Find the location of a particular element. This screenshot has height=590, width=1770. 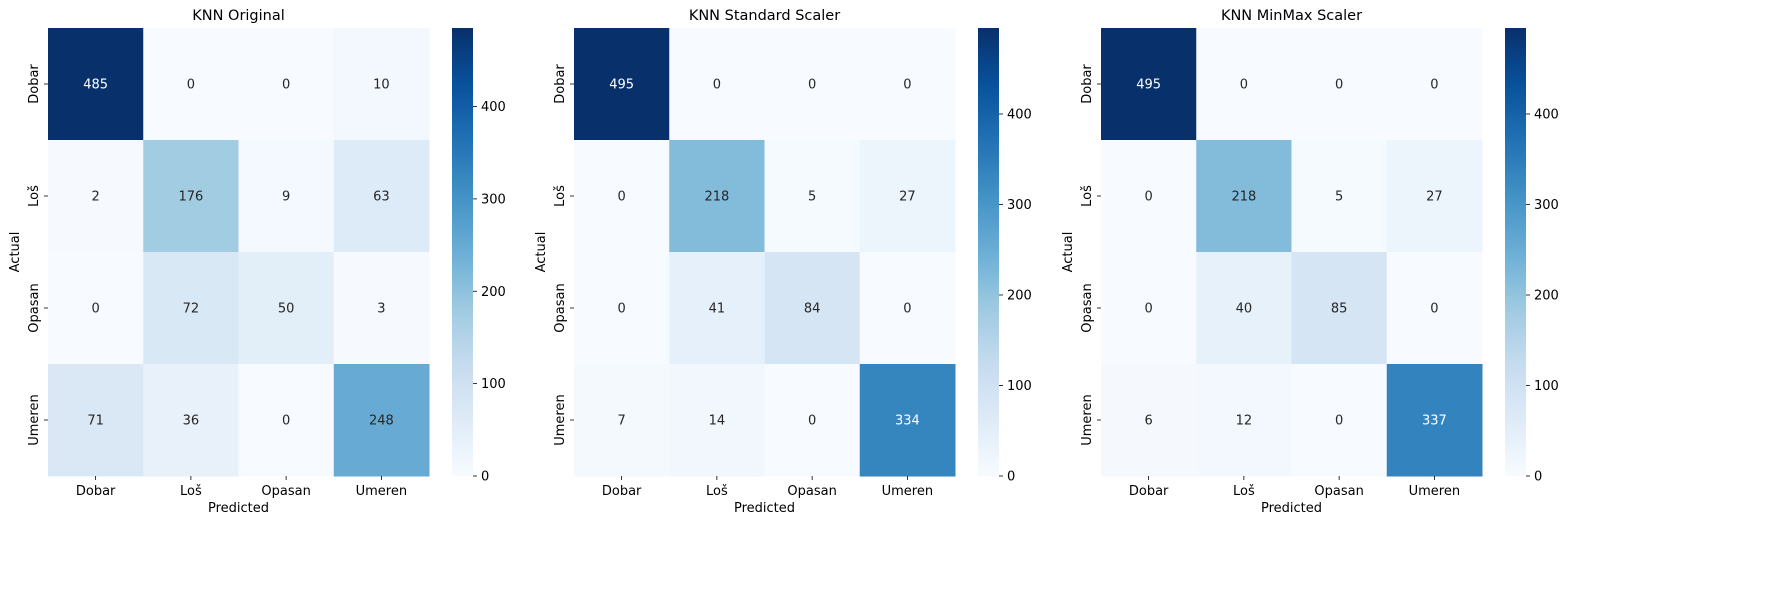

cell-value-label: 14 is located at coordinates (717, 421).